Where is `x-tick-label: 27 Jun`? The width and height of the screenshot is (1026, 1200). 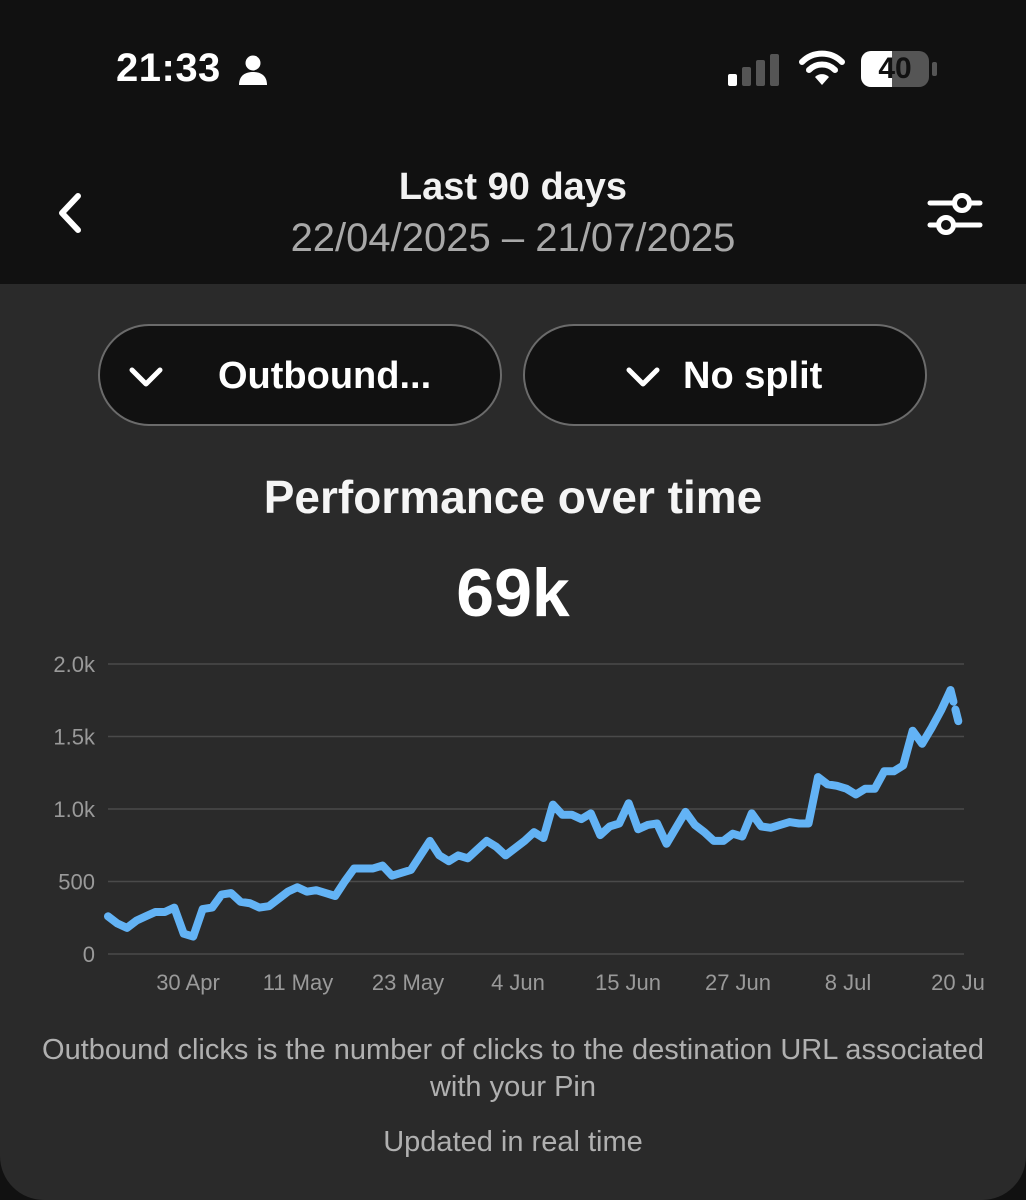 x-tick-label: 27 Jun is located at coordinates (738, 982).